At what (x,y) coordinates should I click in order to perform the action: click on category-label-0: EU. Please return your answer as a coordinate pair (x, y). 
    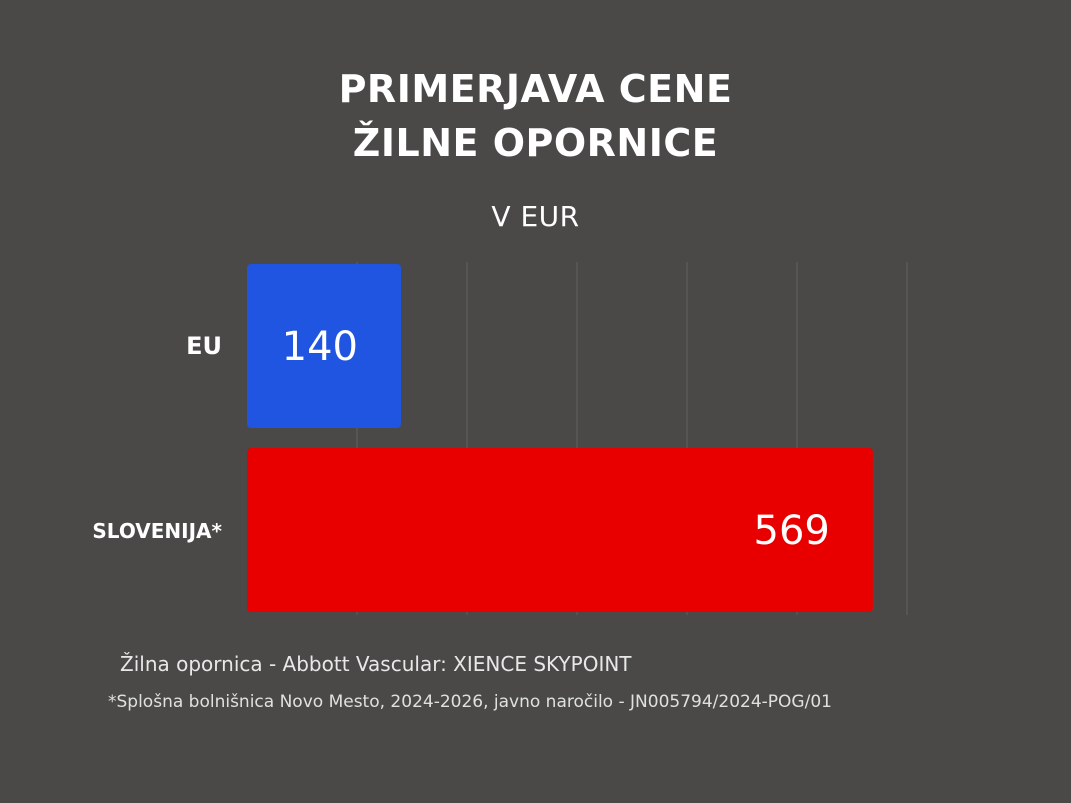
    Looking at the image, I should click on (204, 346).